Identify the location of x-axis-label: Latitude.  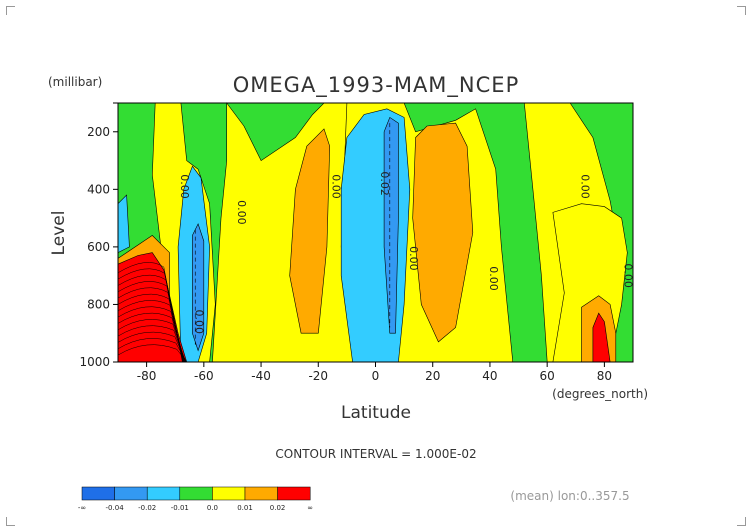
(376, 413).